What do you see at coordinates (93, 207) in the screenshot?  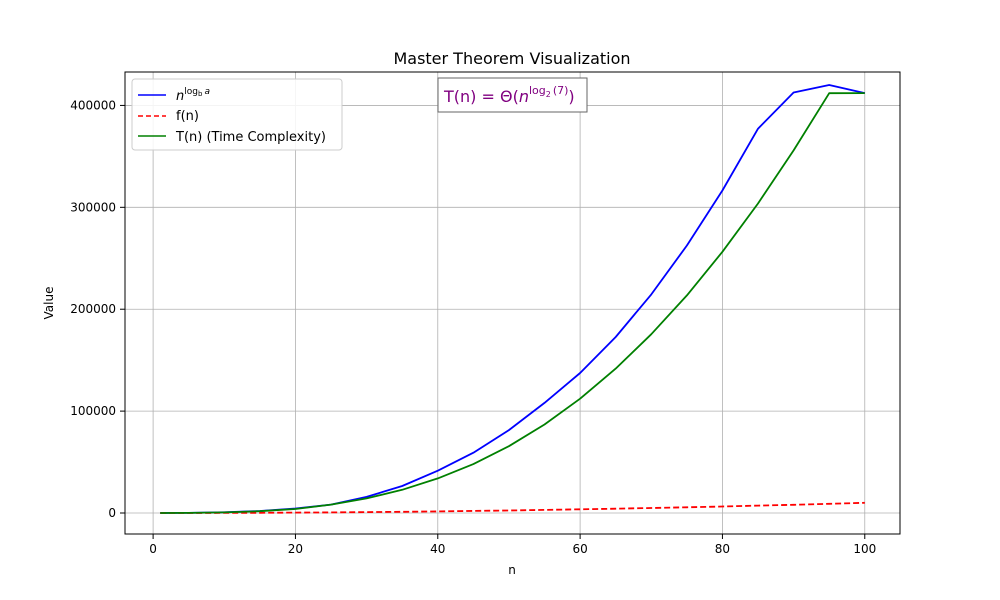 I see `y-tick-label: 300000` at bounding box center [93, 207].